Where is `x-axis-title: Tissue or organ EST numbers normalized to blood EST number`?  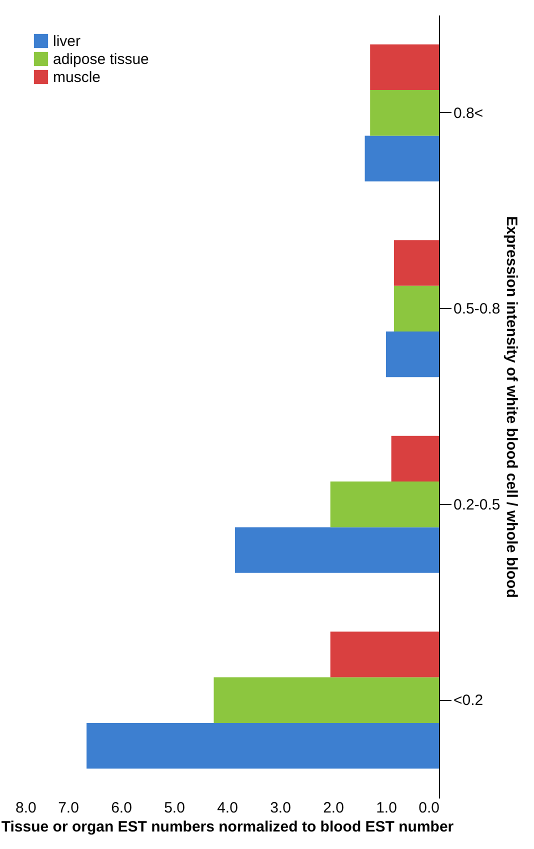
x-axis-title: Tissue or organ EST numbers normalized to blood EST number is located at coordinates (227, 827).